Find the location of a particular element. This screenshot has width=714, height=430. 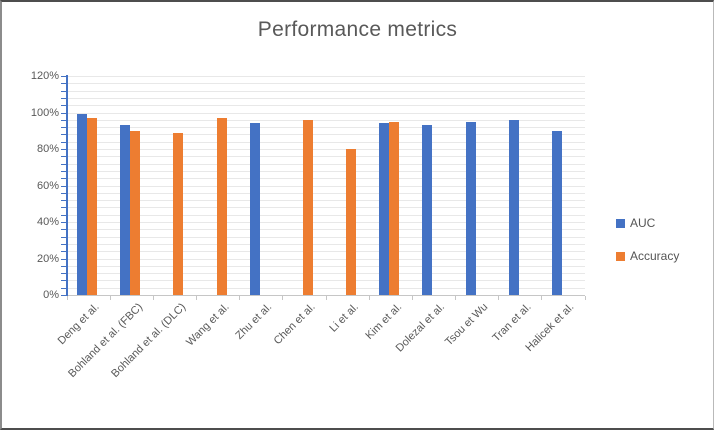

legend-item-accuracy: Accuracy is located at coordinates (647, 256).